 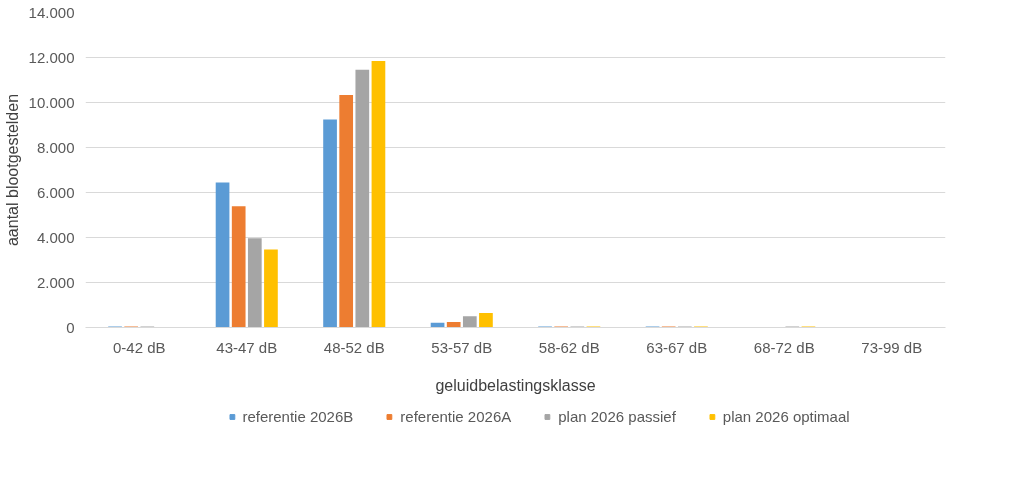 I want to click on y-tick-label: 8.000, so click(x=55, y=147).